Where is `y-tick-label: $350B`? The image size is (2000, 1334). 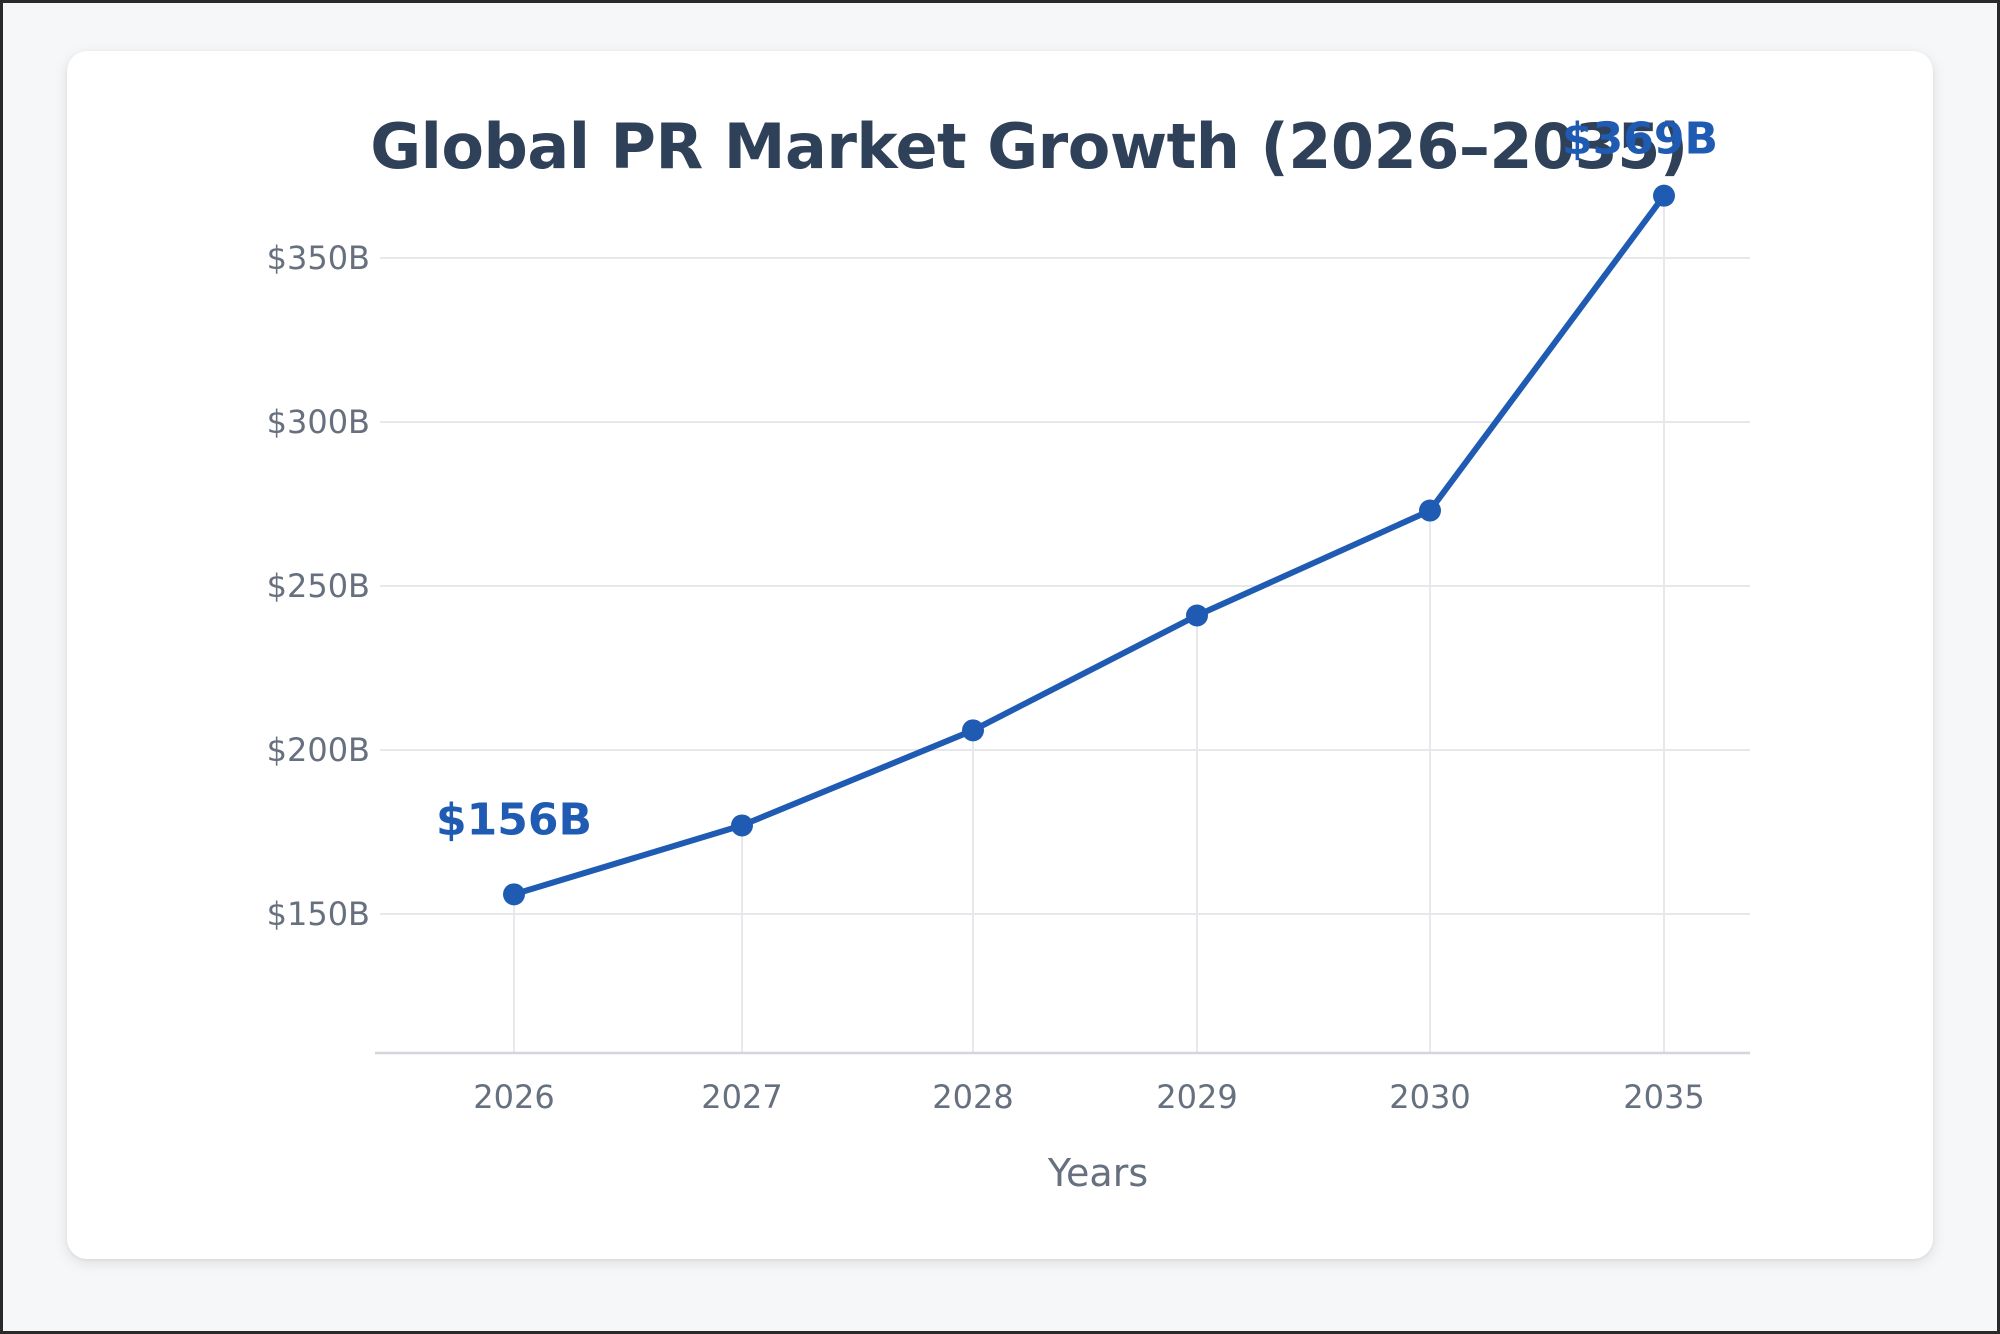
y-tick-label: $350B is located at coordinates (318, 258).